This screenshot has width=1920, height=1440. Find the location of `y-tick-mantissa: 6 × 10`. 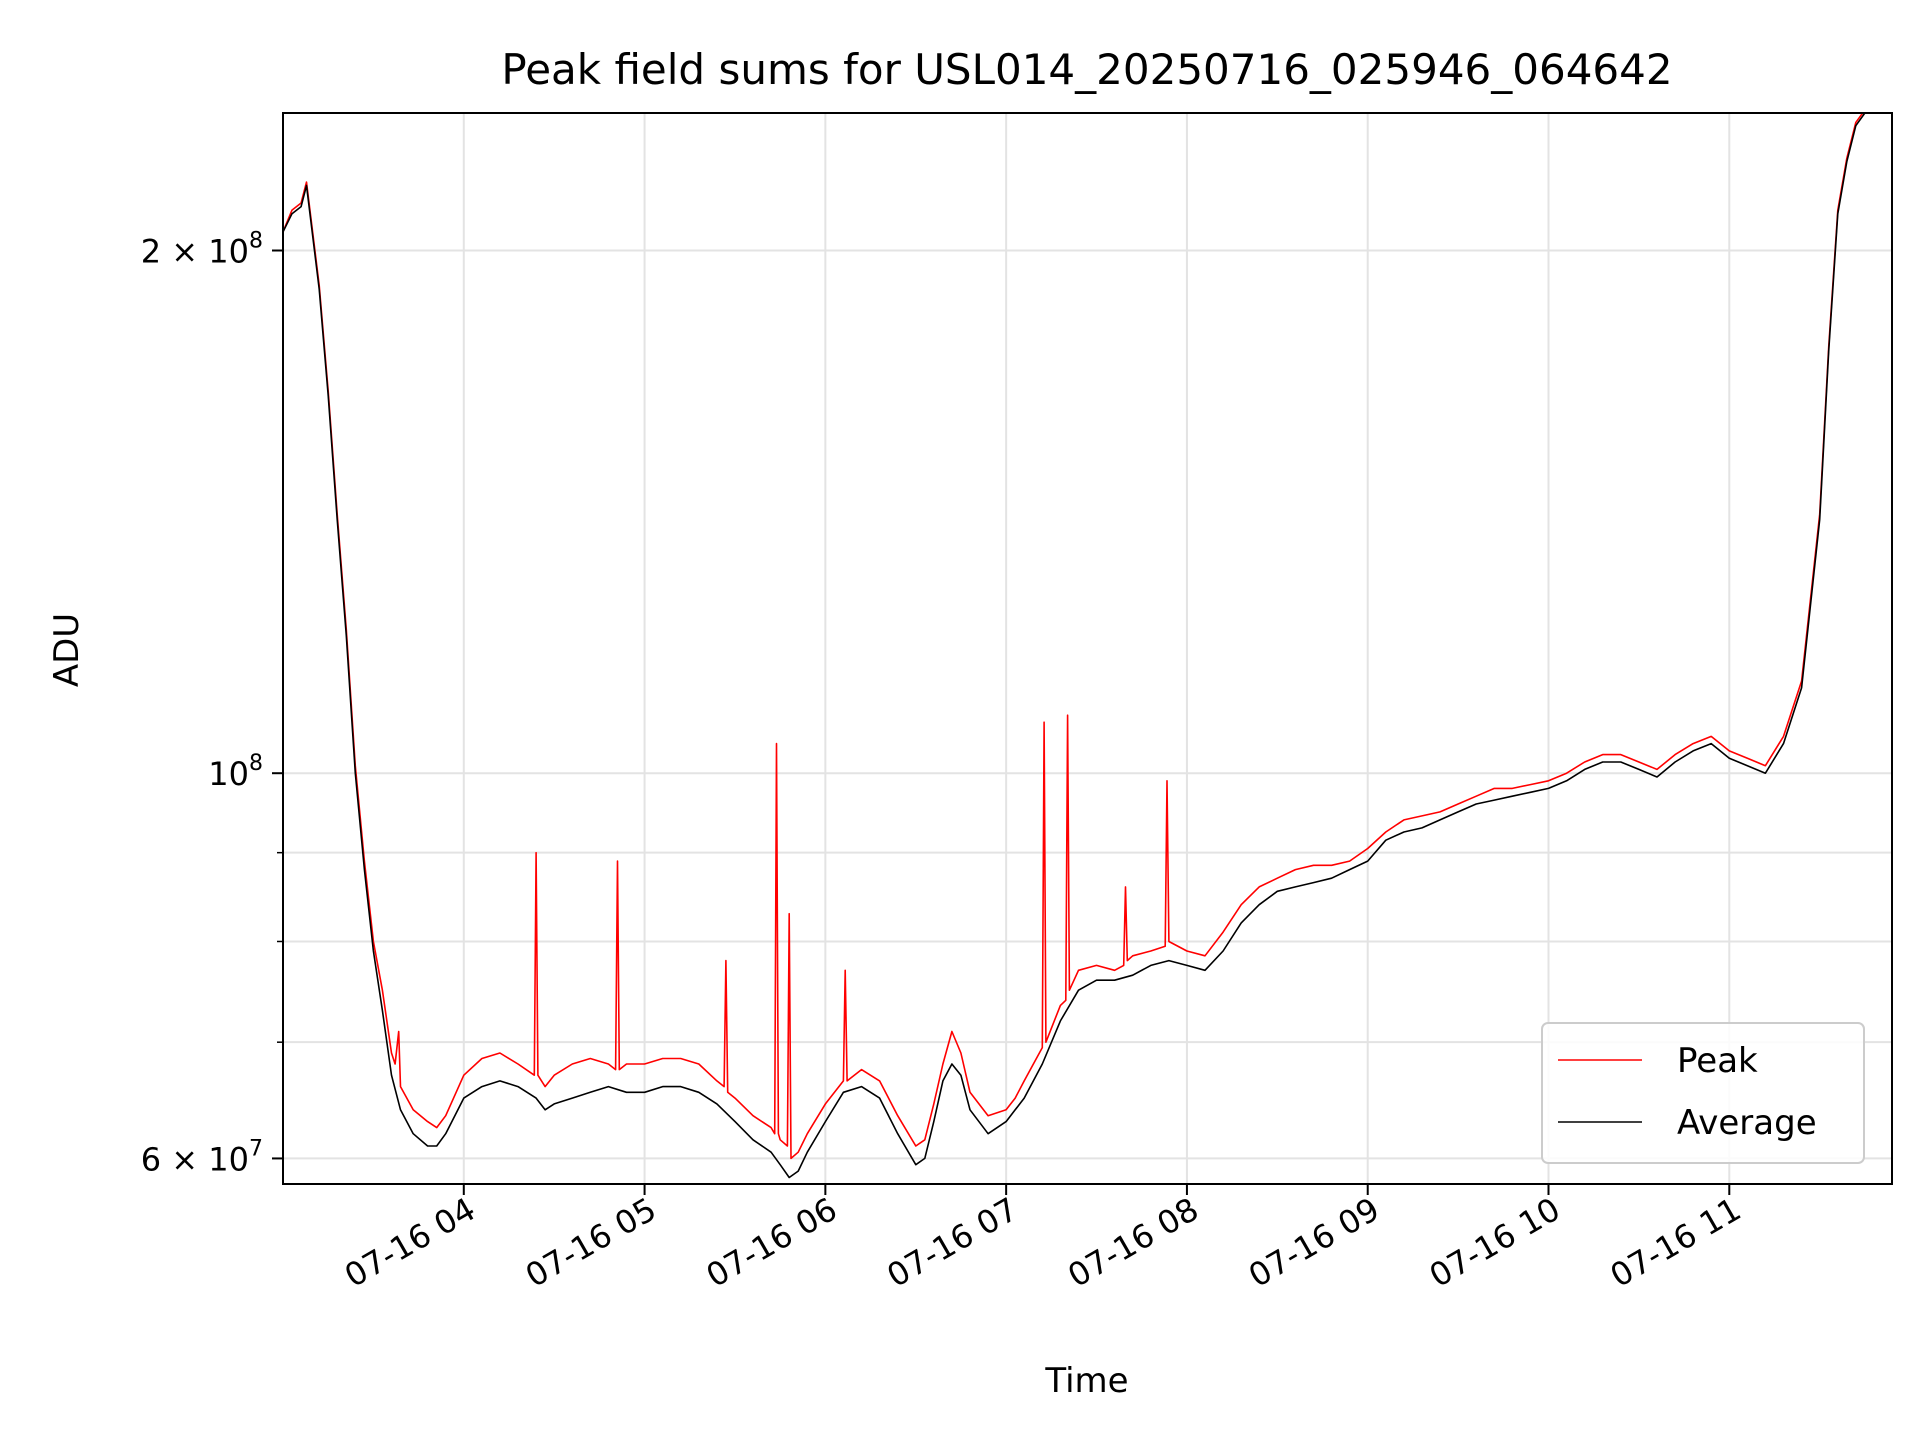

y-tick-mantissa: 6 × 10 is located at coordinates (195, 1159).